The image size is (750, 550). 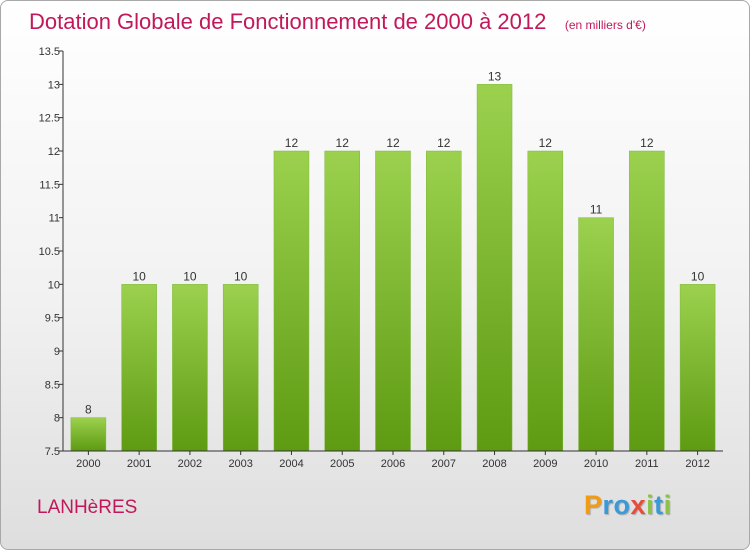 I want to click on y-tick-label: 7.5, so click(x=52, y=452).